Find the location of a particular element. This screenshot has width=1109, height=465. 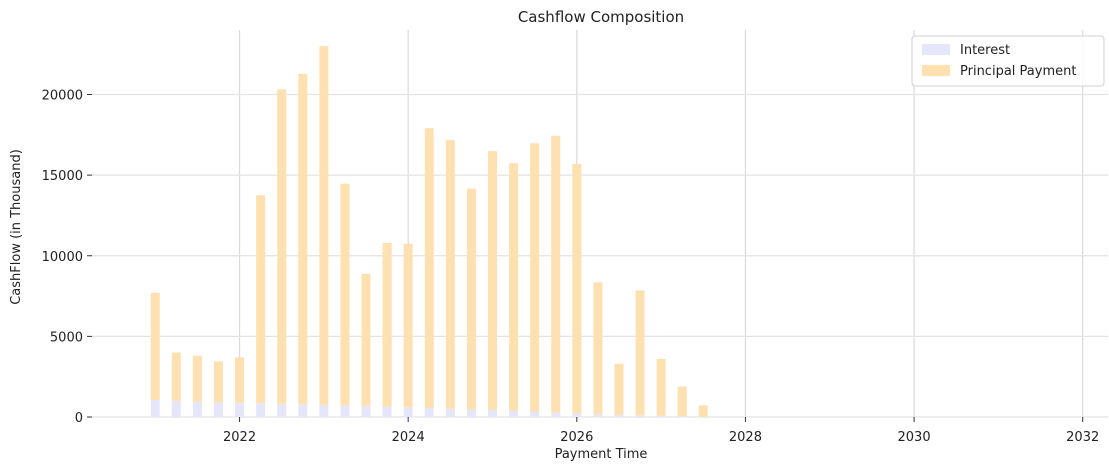

x-tick-label: 2026 is located at coordinates (576, 437).